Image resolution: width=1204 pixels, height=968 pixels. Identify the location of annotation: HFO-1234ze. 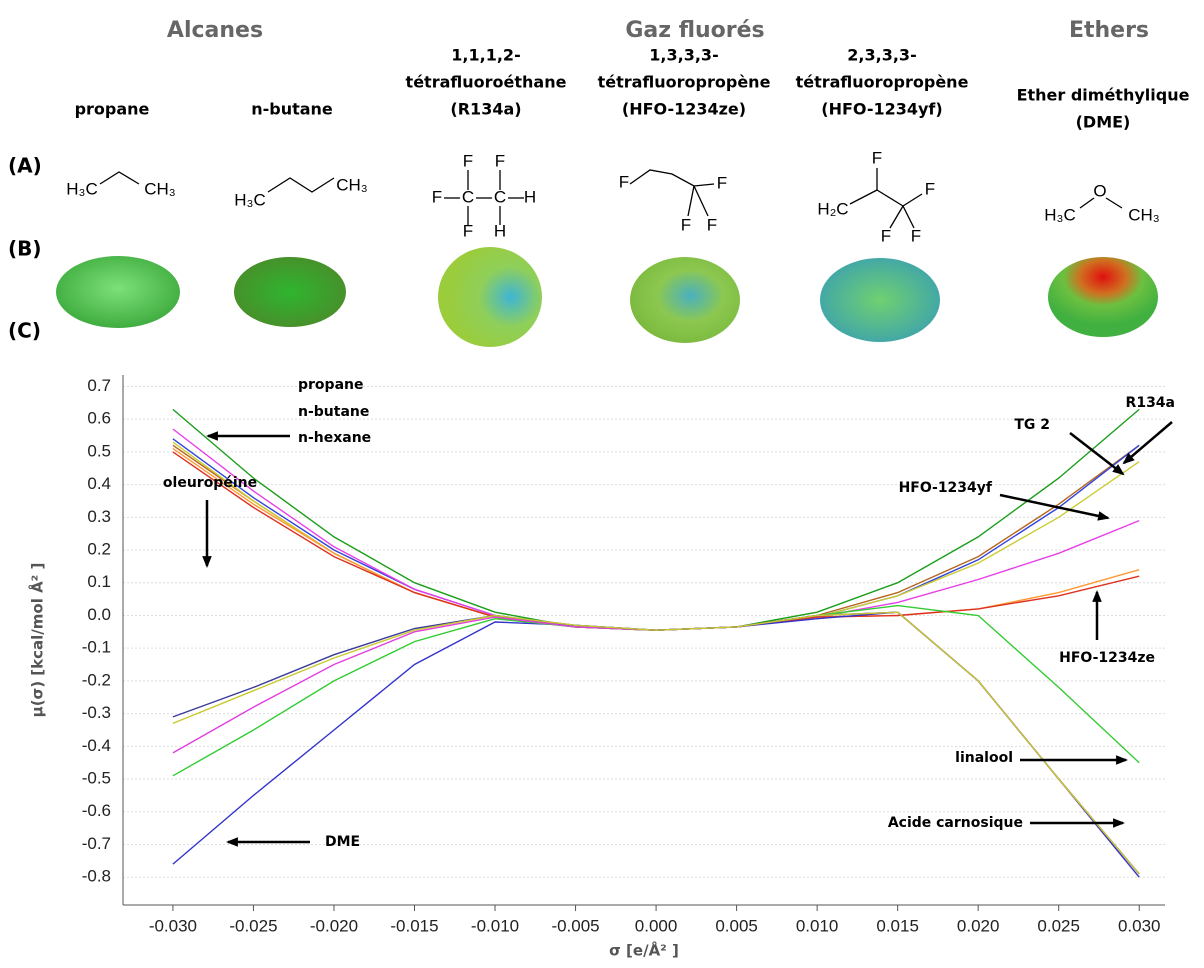
(1107, 658).